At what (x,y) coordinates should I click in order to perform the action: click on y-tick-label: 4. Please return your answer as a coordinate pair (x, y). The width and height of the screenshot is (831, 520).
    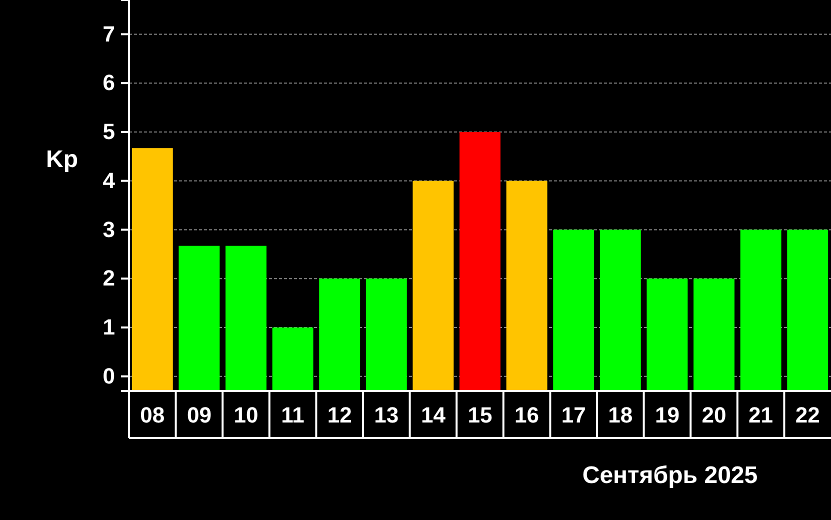
    Looking at the image, I should click on (109, 180).